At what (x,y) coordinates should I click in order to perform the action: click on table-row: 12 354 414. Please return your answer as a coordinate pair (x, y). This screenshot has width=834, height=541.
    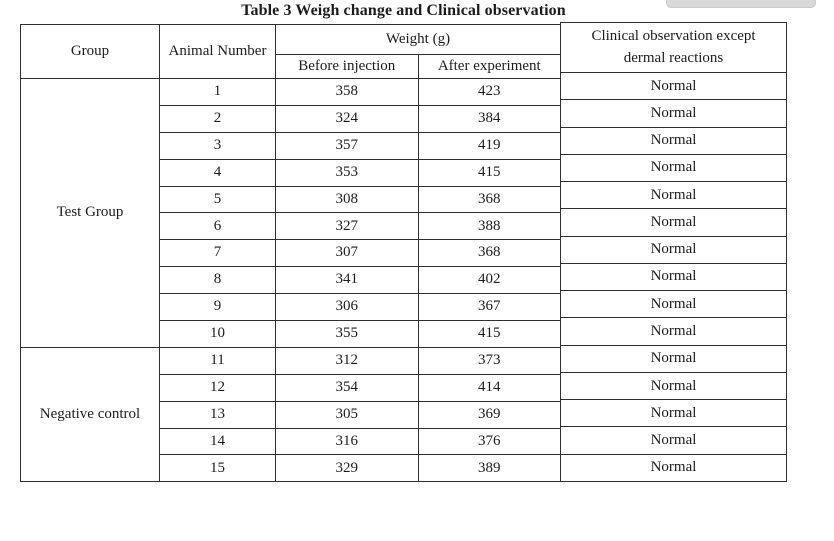
    Looking at the image, I should click on (291, 387).